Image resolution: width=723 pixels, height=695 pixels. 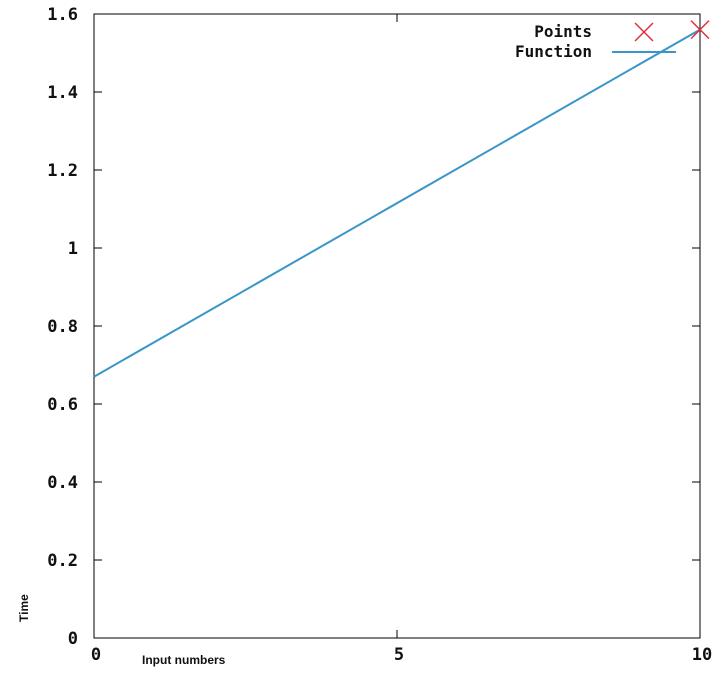 What do you see at coordinates (62, 171) in the screenshot?
I see `y-tick-label: 1.2` at bounding box center [62, 171].